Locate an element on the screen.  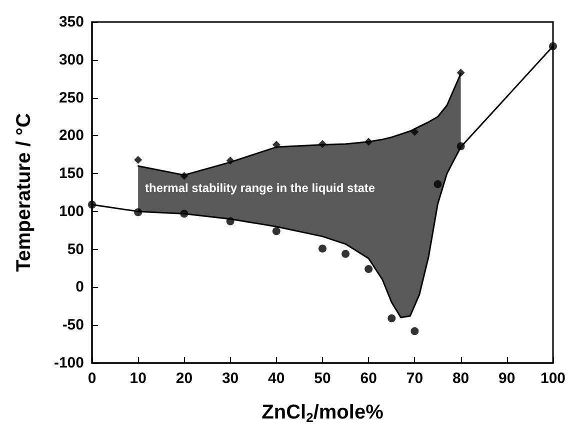
y-tick-label: 250 is located at coordinates (71, 97).